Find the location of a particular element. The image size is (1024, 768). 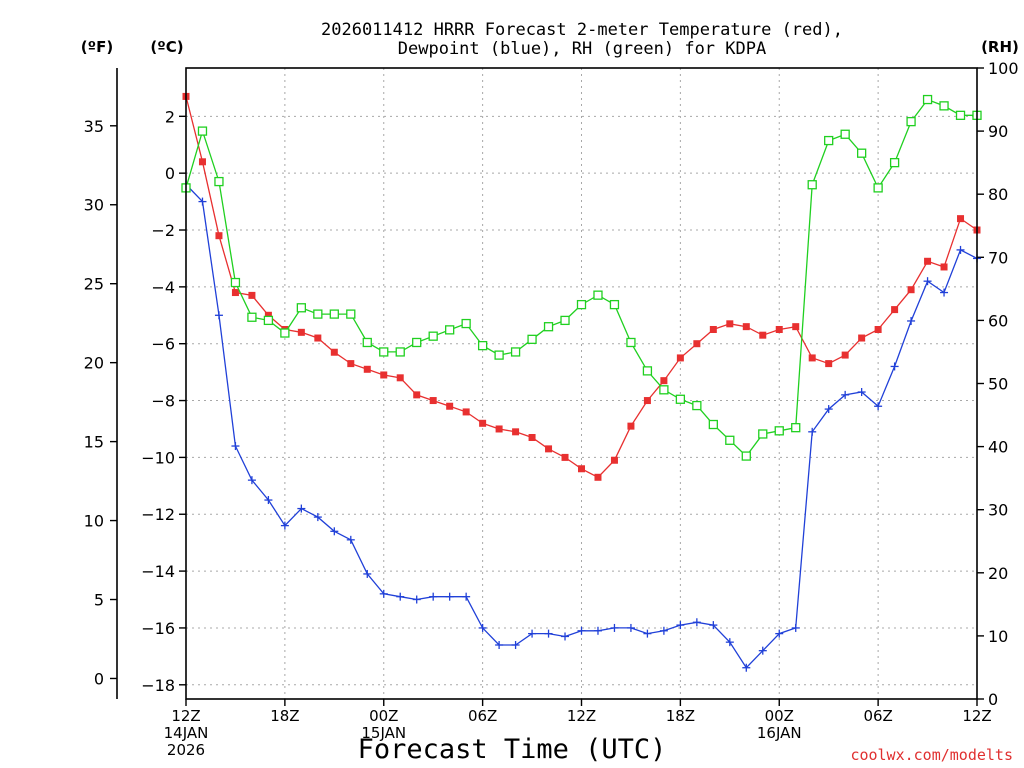

time-tick-label: 12Z is located at coordinates (581, 716).